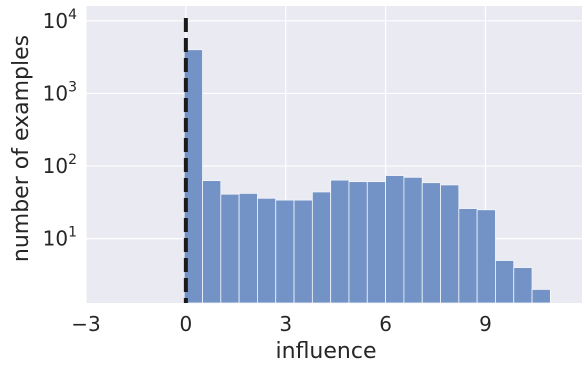 This screenshot has width=582, height=365. I want to click on x-tick-labels: −3 0 3 6 9, so click(281, 324).